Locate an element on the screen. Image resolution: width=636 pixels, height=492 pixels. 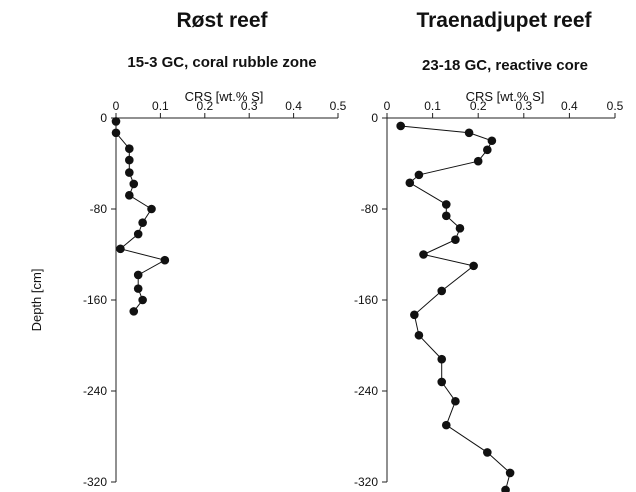
chart-subtitle: 23-18 GC, reactive core is located at coordinates (505, 65).